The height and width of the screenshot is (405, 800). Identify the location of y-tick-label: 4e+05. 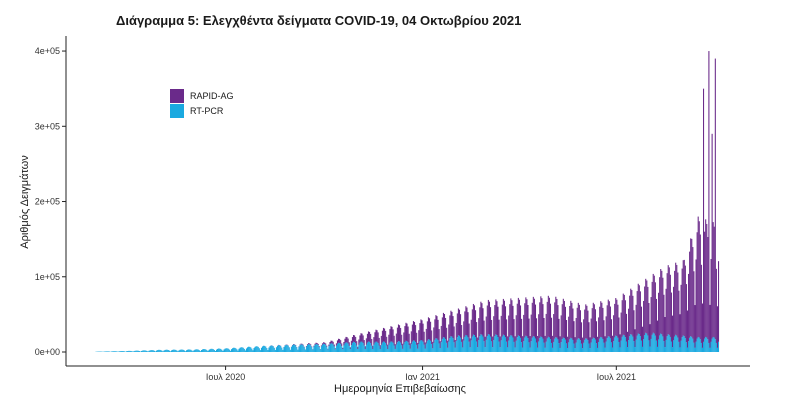
(47, 51).